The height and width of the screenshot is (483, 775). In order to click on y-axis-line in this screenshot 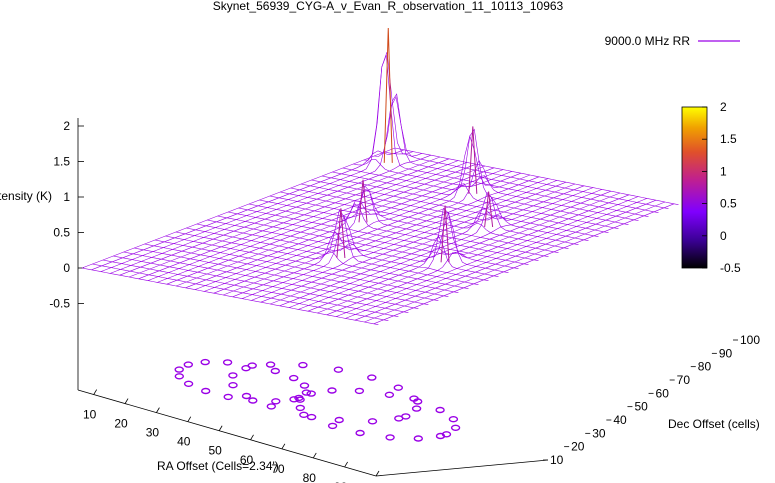, I will do `click(462, 468)`.